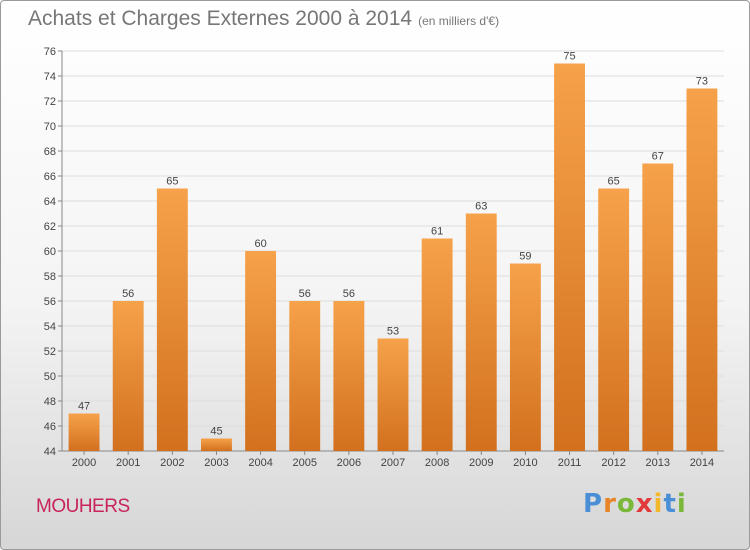 The width and height of the screenshot is (750, 550). I want to click on bar-value-label: 75, so click(569, 57).